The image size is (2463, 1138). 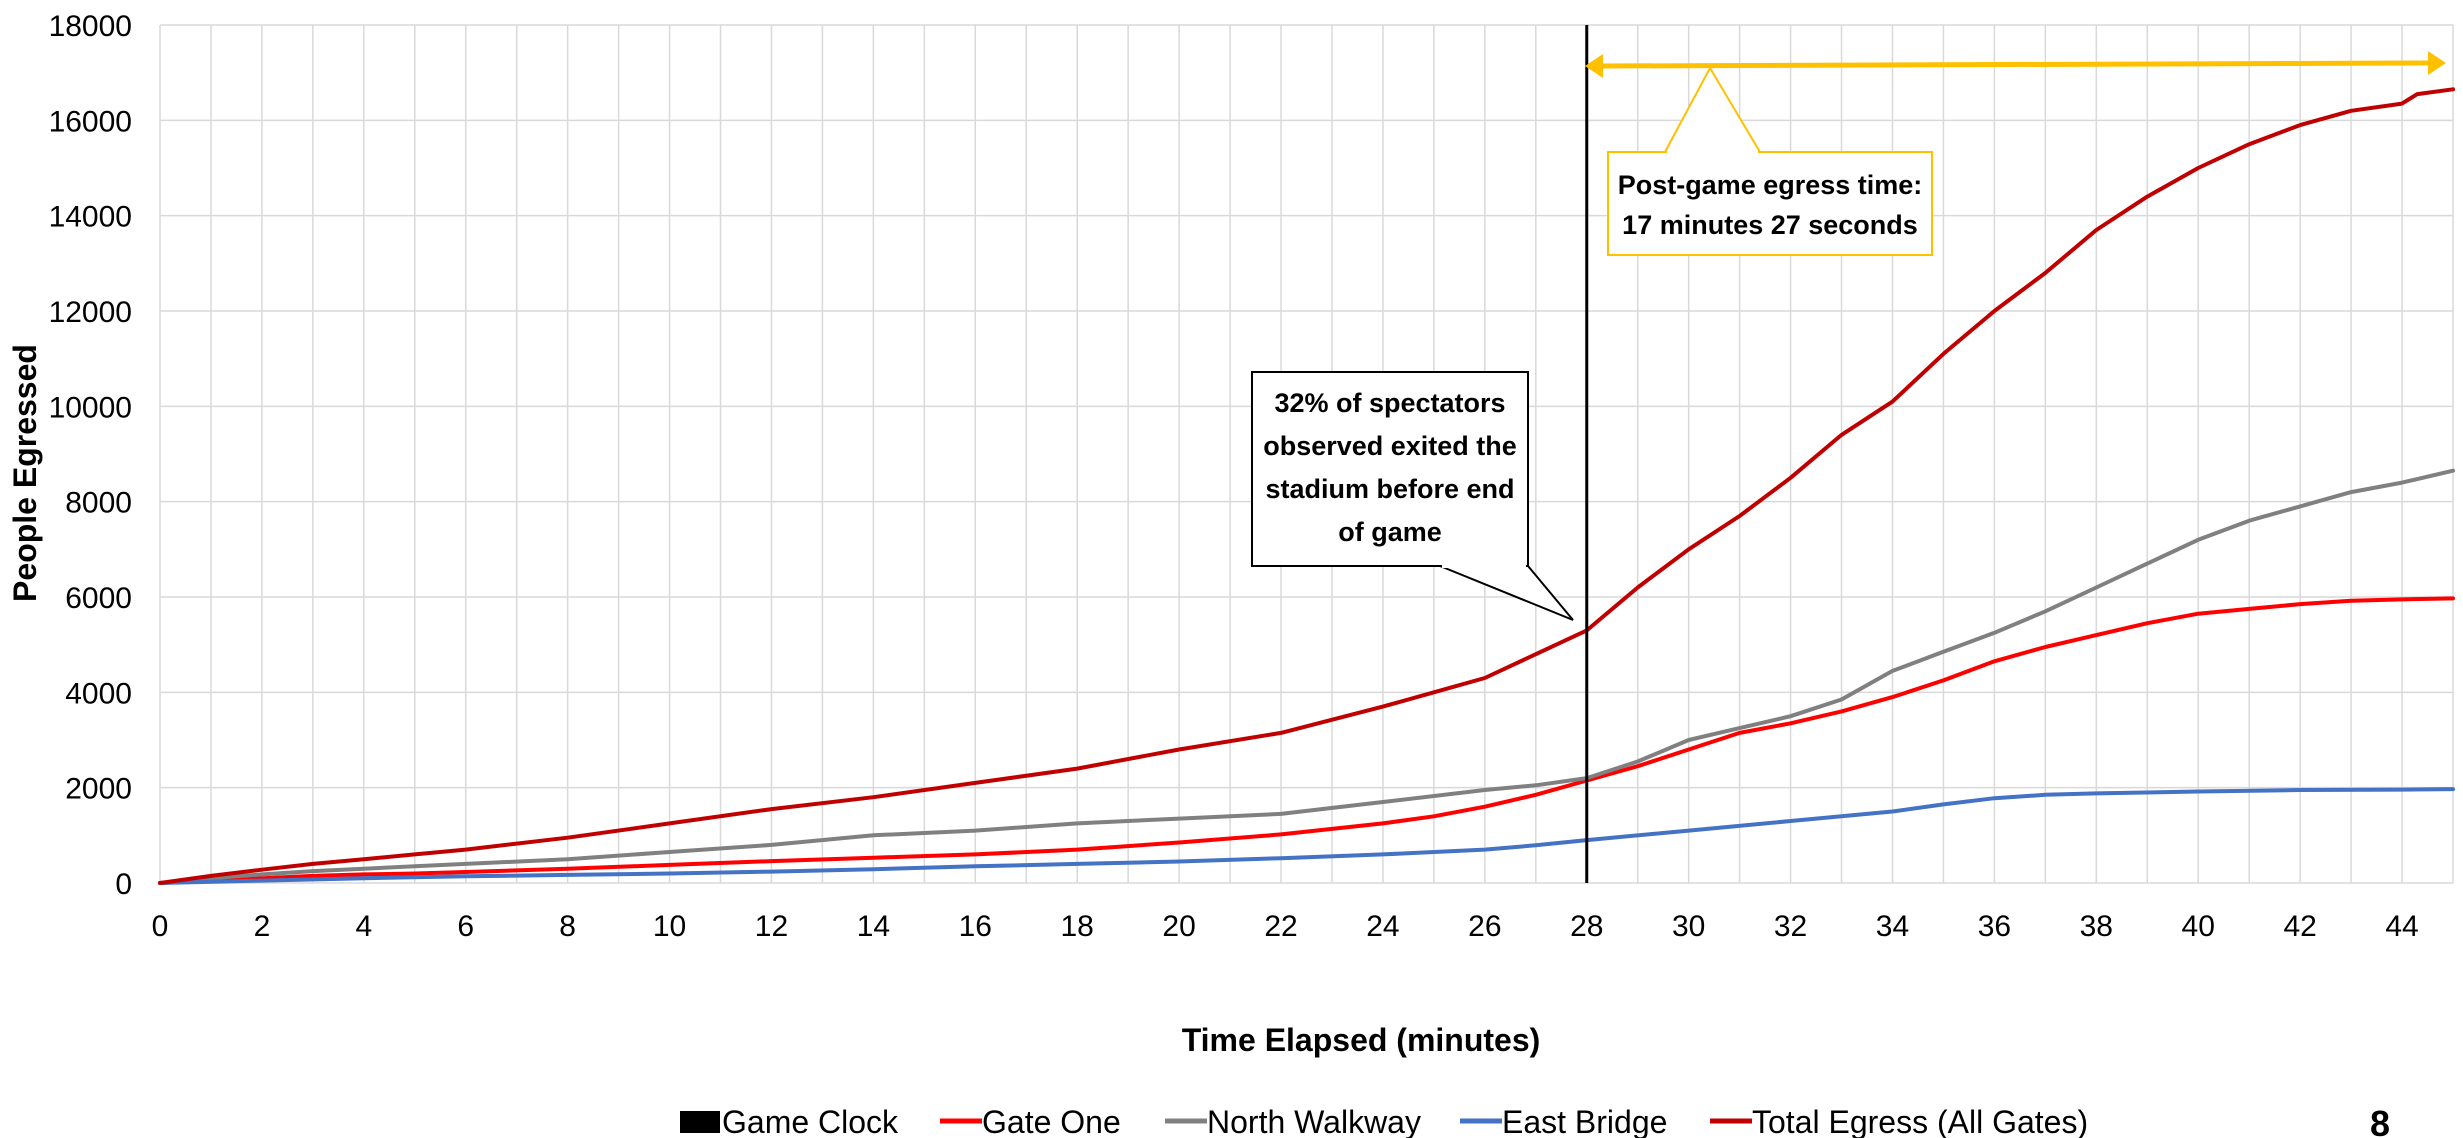 I want to click on callout-line-2: 17 minutes 27 seconds, so click(x=1770, y=225).